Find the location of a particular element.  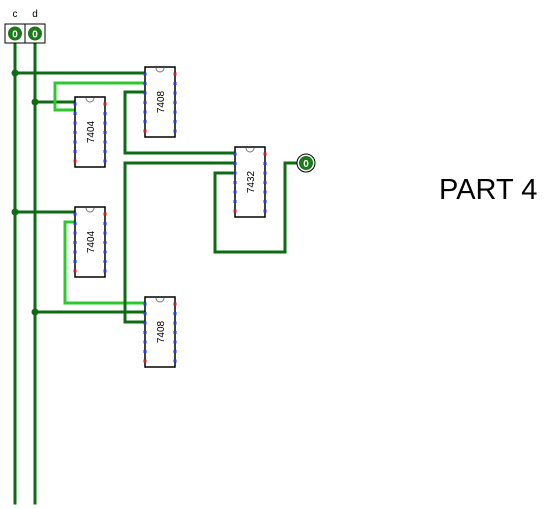

input-toggle-c: 0 is located at coordinates (15, 33).